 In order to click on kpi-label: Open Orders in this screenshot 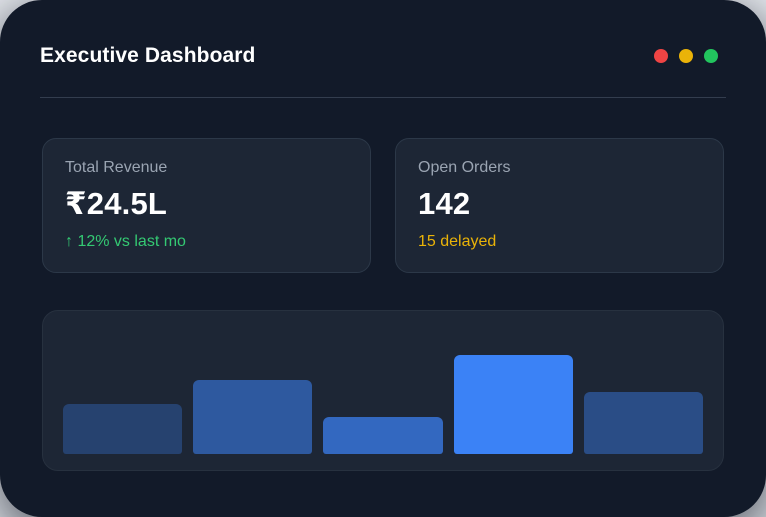, I will do `click(464, 167)`.